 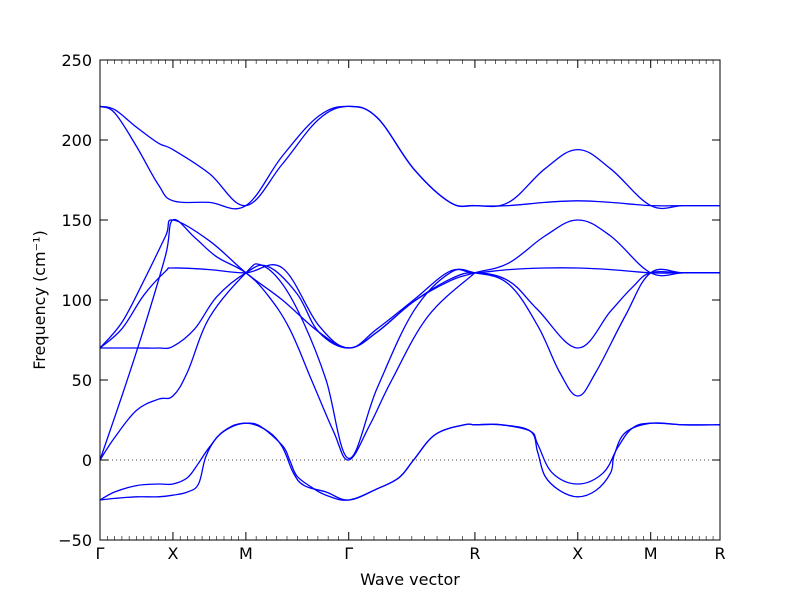 I want to click on y-tick-label: 250, so click(x=76, y=60).